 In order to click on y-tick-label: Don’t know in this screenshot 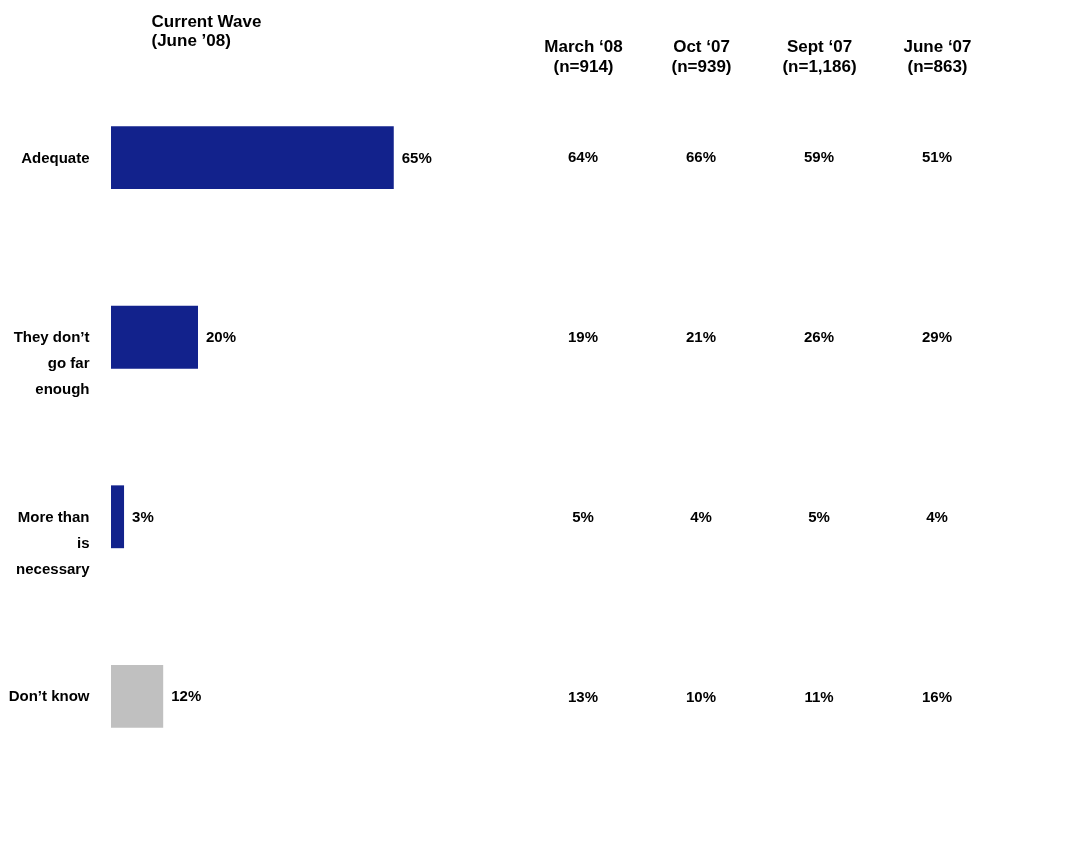, I will do `click(49, 696)`.